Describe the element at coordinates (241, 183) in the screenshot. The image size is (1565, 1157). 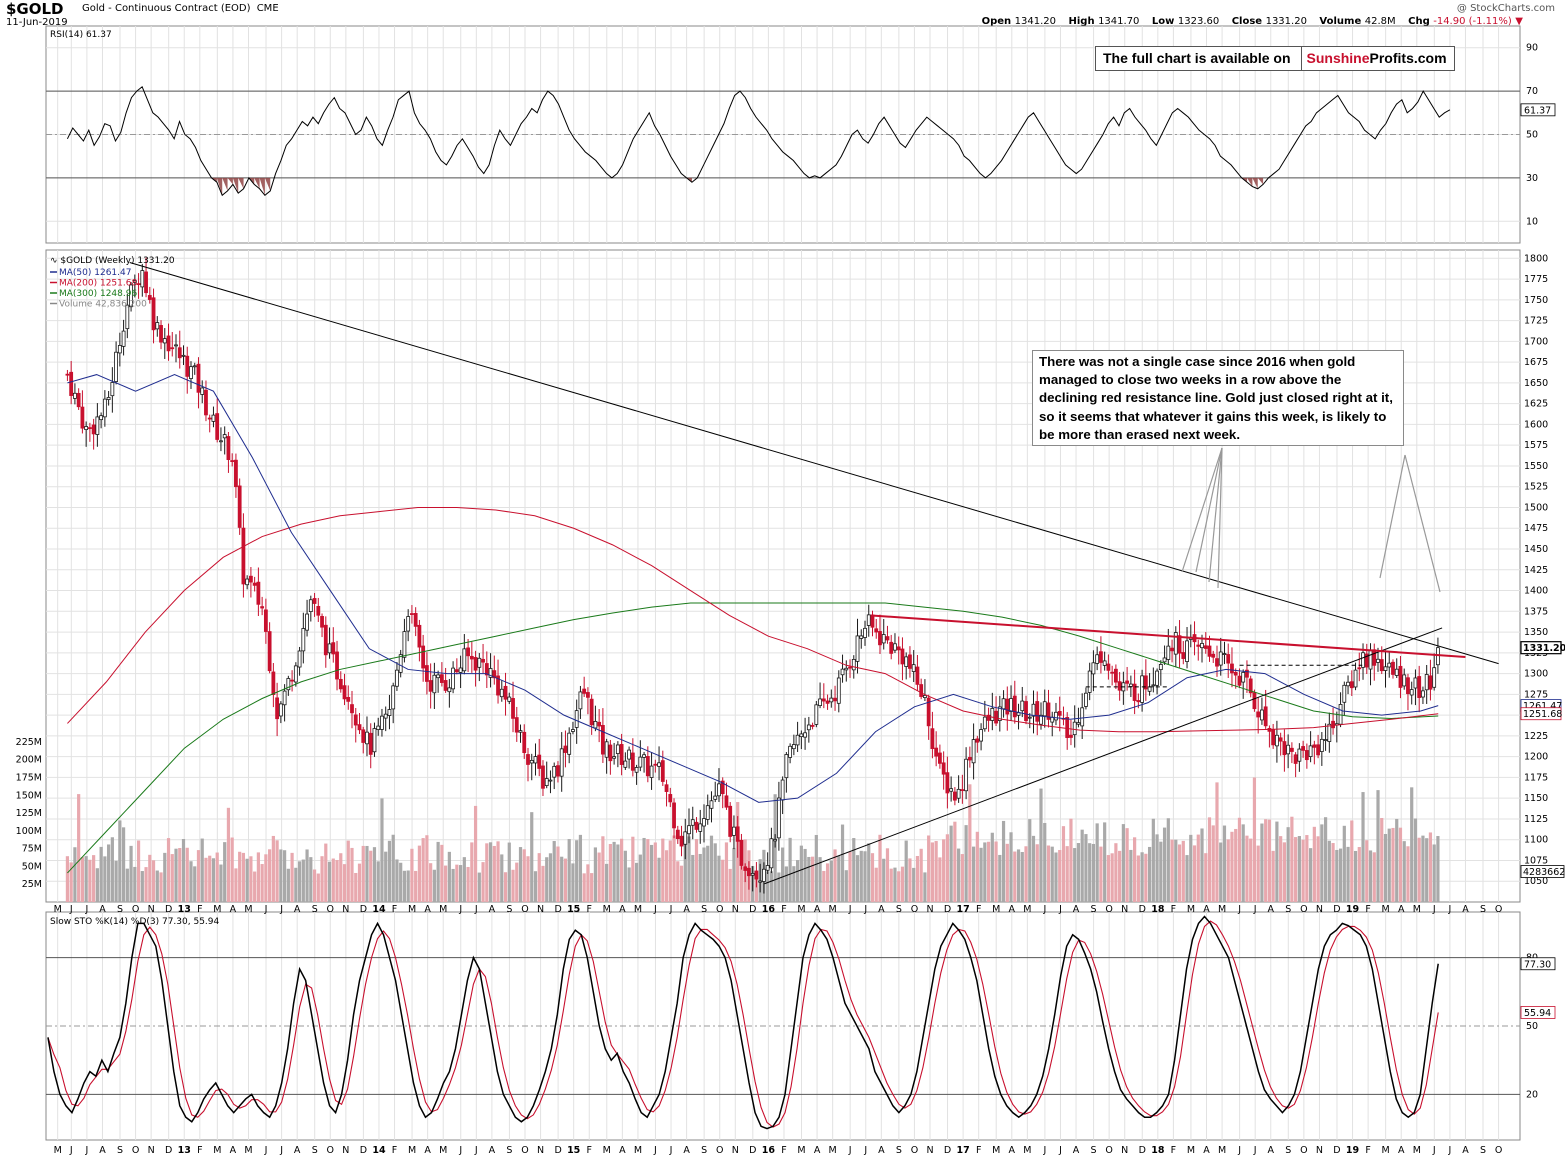
I see `rsi-oversold-shading` at that location.